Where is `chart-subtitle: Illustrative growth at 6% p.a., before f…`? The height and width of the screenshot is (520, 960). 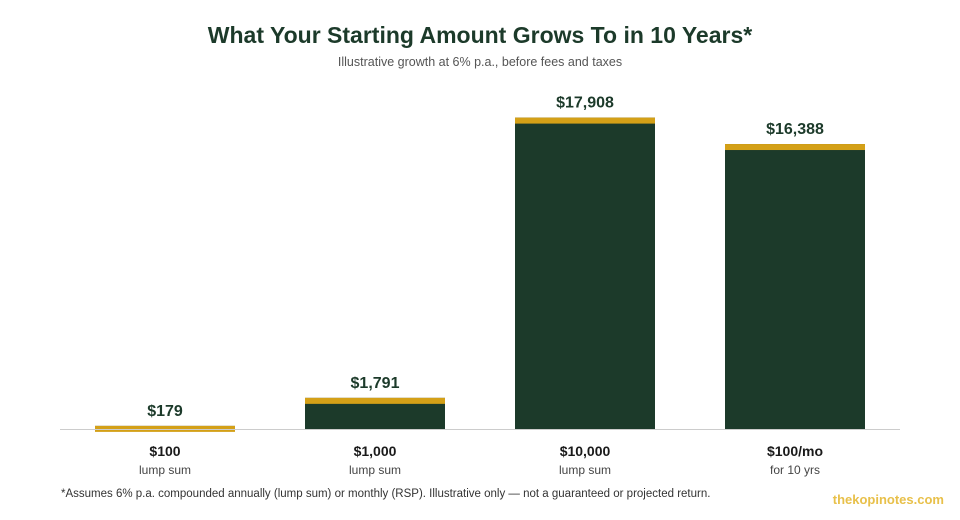
chart-subtitle: Illustrative growth at 6% p.a., before f… is located at coordinates (480, 62).